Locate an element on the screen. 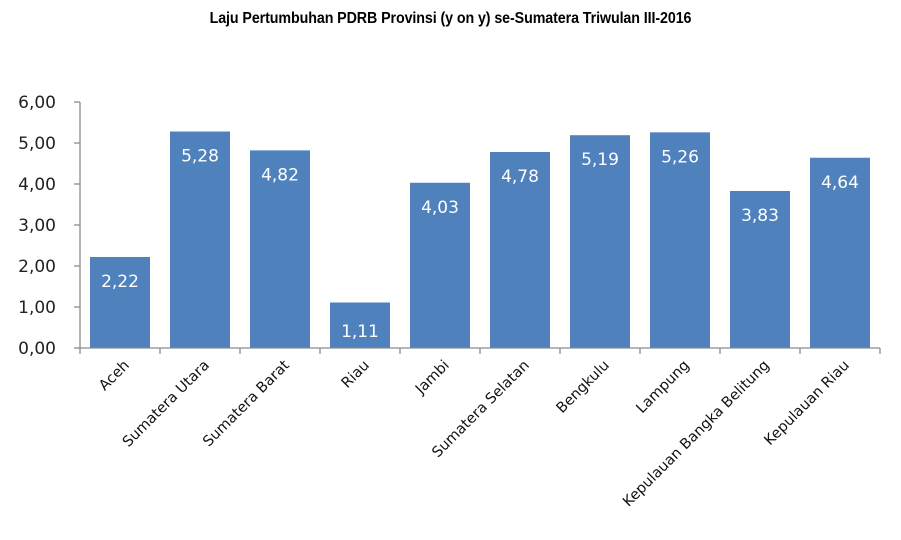 The height and width of the screenshot is (540, 901). bar-value-label: 1,11 is located at coordinates (360, 332).